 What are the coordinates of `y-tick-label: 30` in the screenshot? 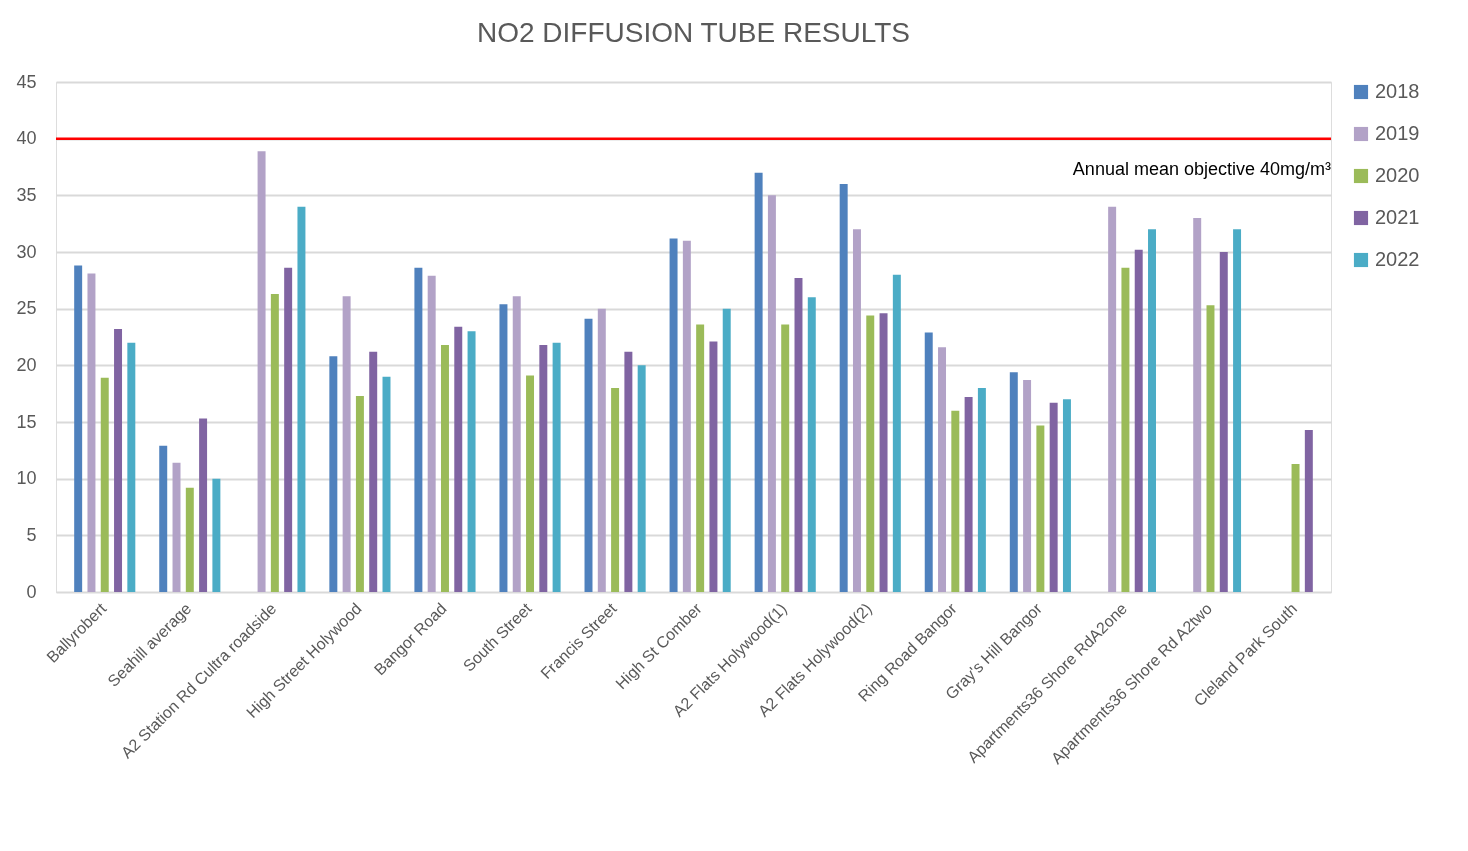 It's located at (26, 251).